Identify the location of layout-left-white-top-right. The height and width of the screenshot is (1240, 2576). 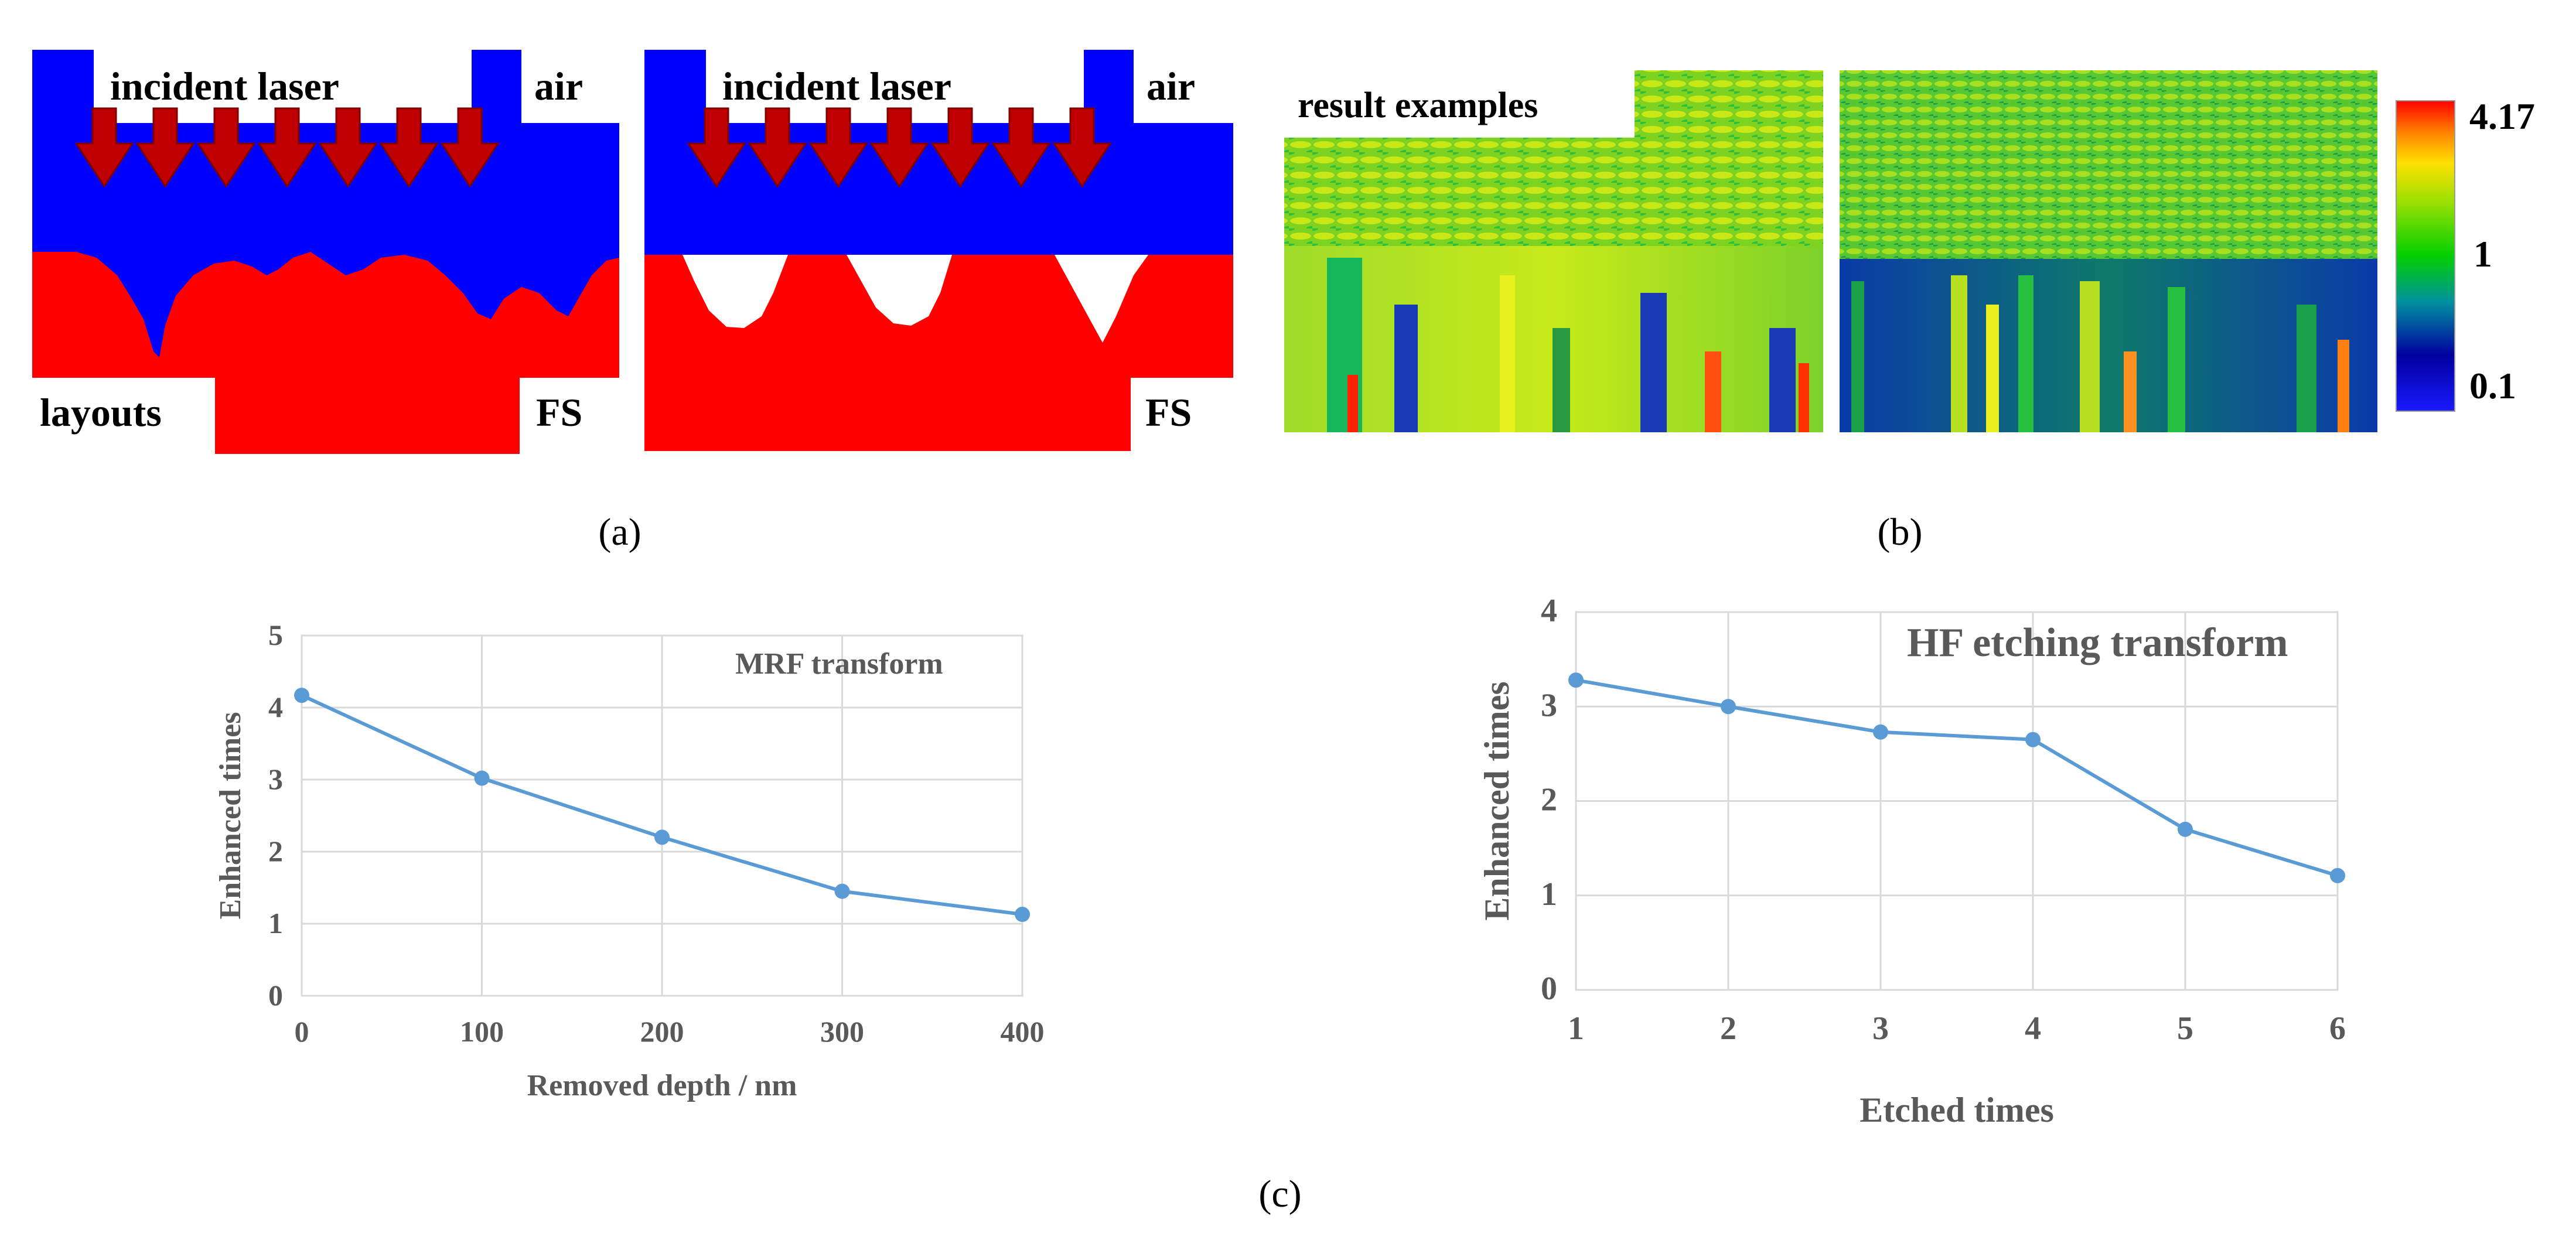
(570, 86).